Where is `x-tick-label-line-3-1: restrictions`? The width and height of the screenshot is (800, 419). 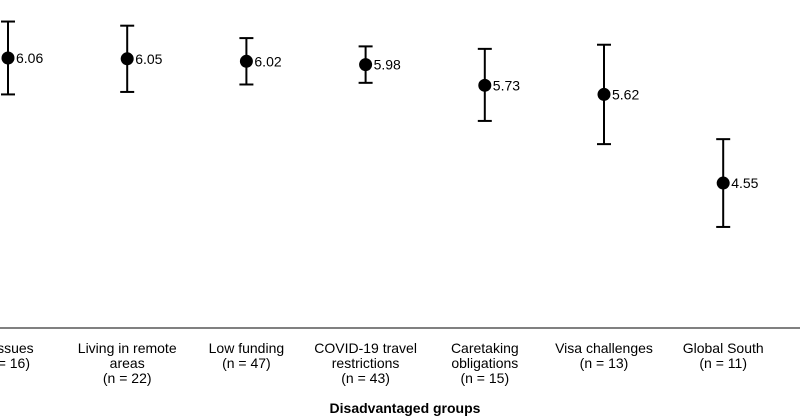
x-tick-label-line-3-1: restrictions is located at coordinates (366, 363).